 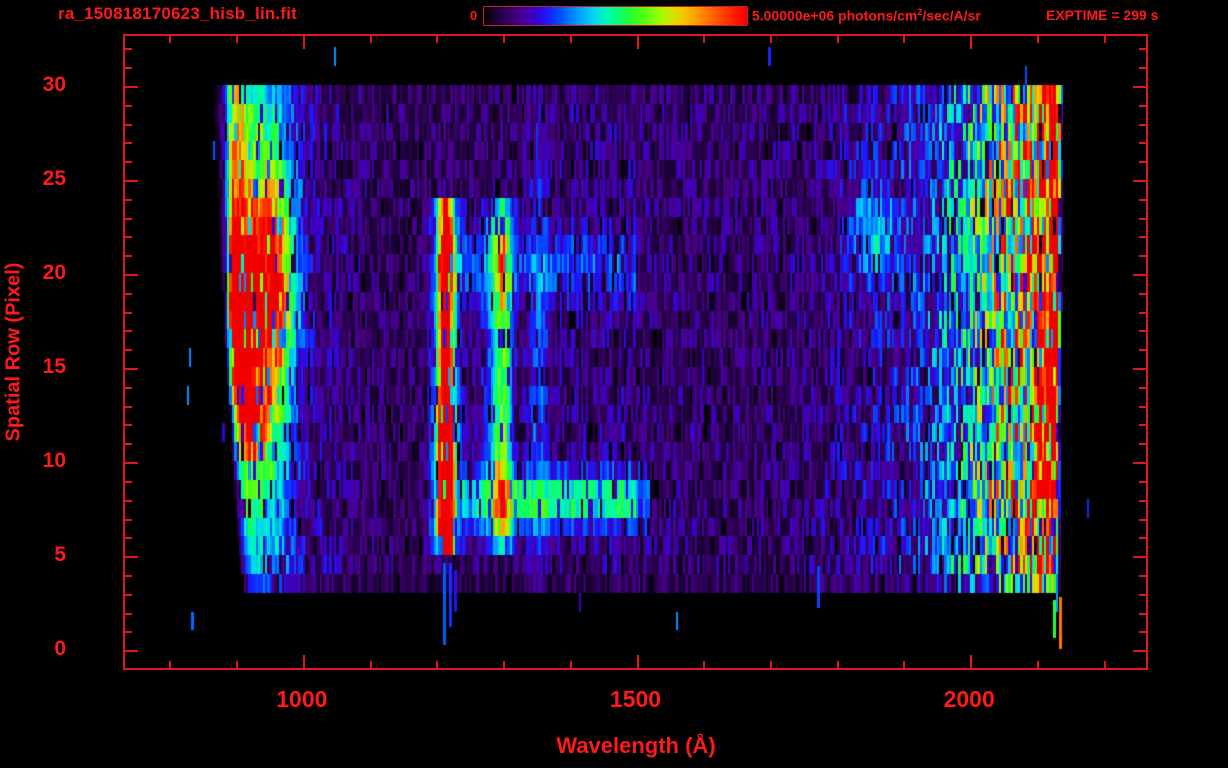 What do you see at coordinates (54, 84) in the screenshot?
I see `y-tick-label: 30` at bounding box center [54, 84].